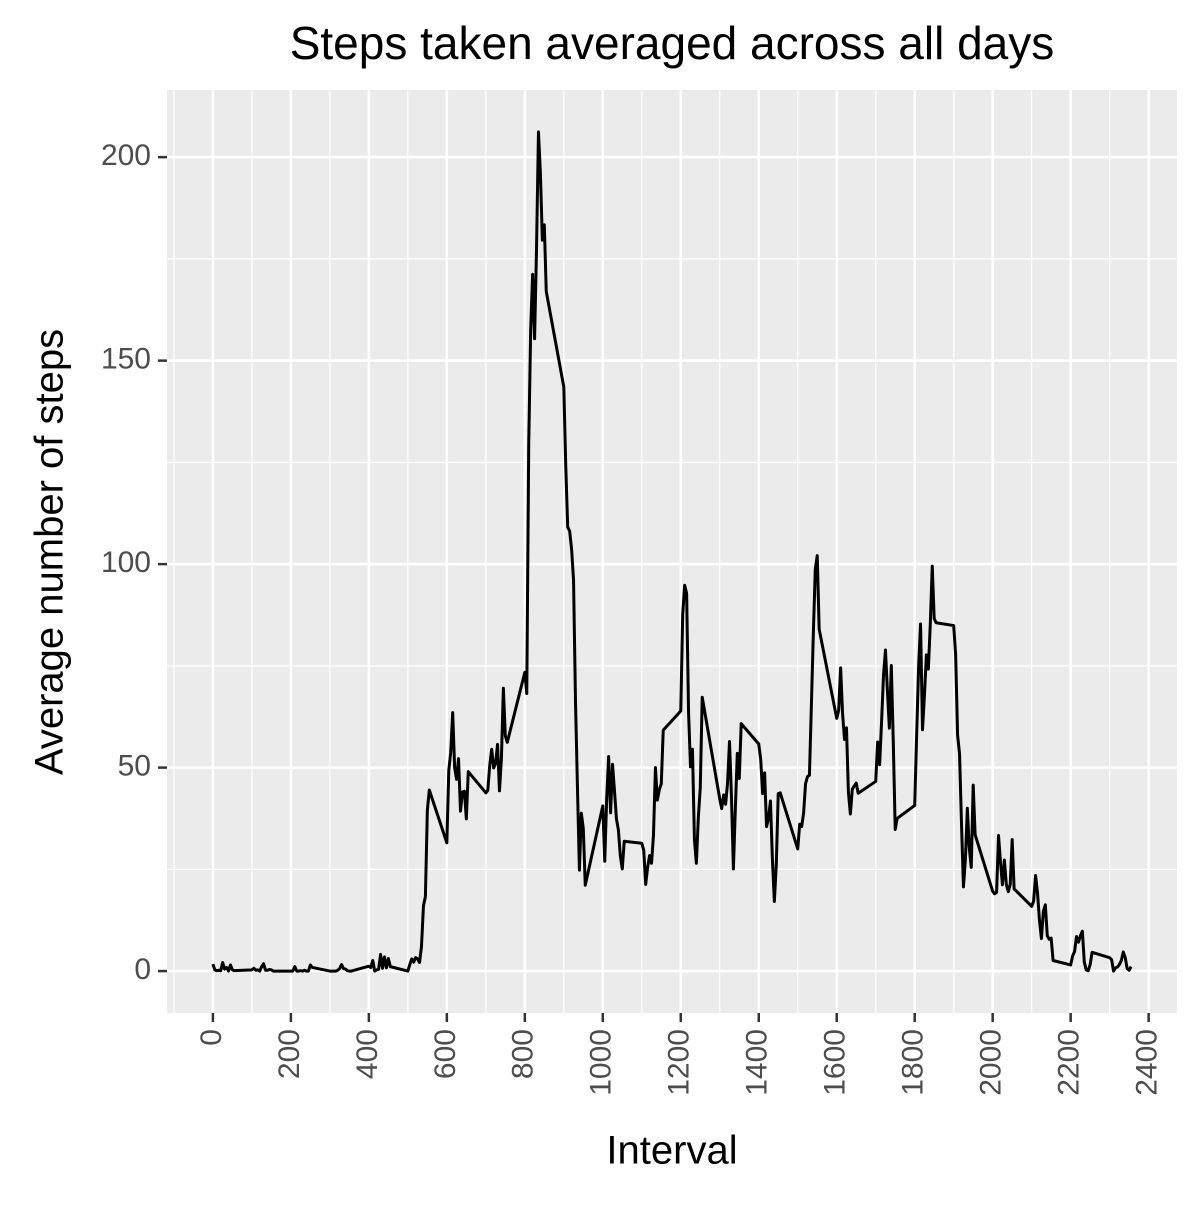  I want to click on x-tick-label: 2000, so click(991, 1062).